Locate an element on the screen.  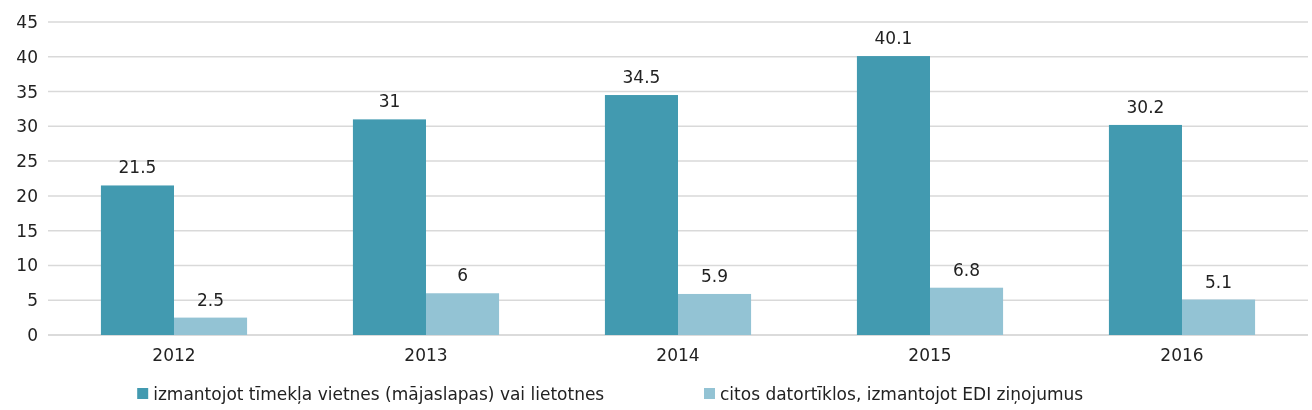
data-label: 34.5 is located at coordinates (641, 77).